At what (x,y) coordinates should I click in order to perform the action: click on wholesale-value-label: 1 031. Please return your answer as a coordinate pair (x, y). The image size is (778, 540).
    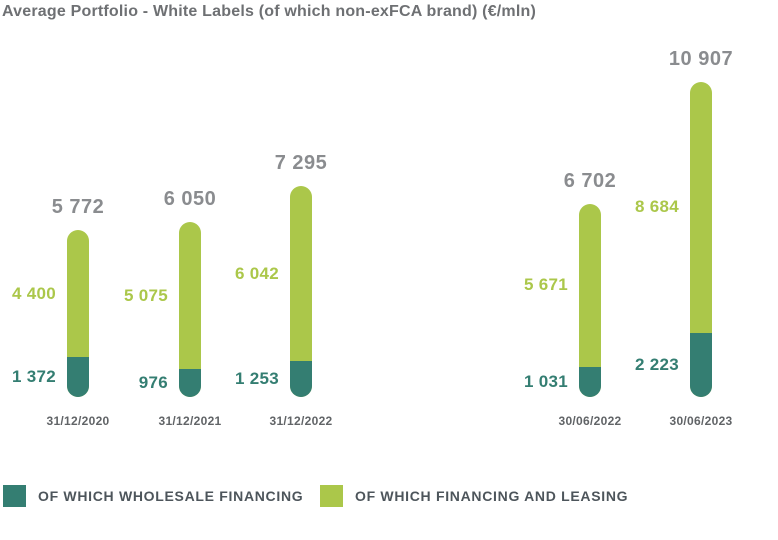
    Looking at the image, I should click on (545, 382).